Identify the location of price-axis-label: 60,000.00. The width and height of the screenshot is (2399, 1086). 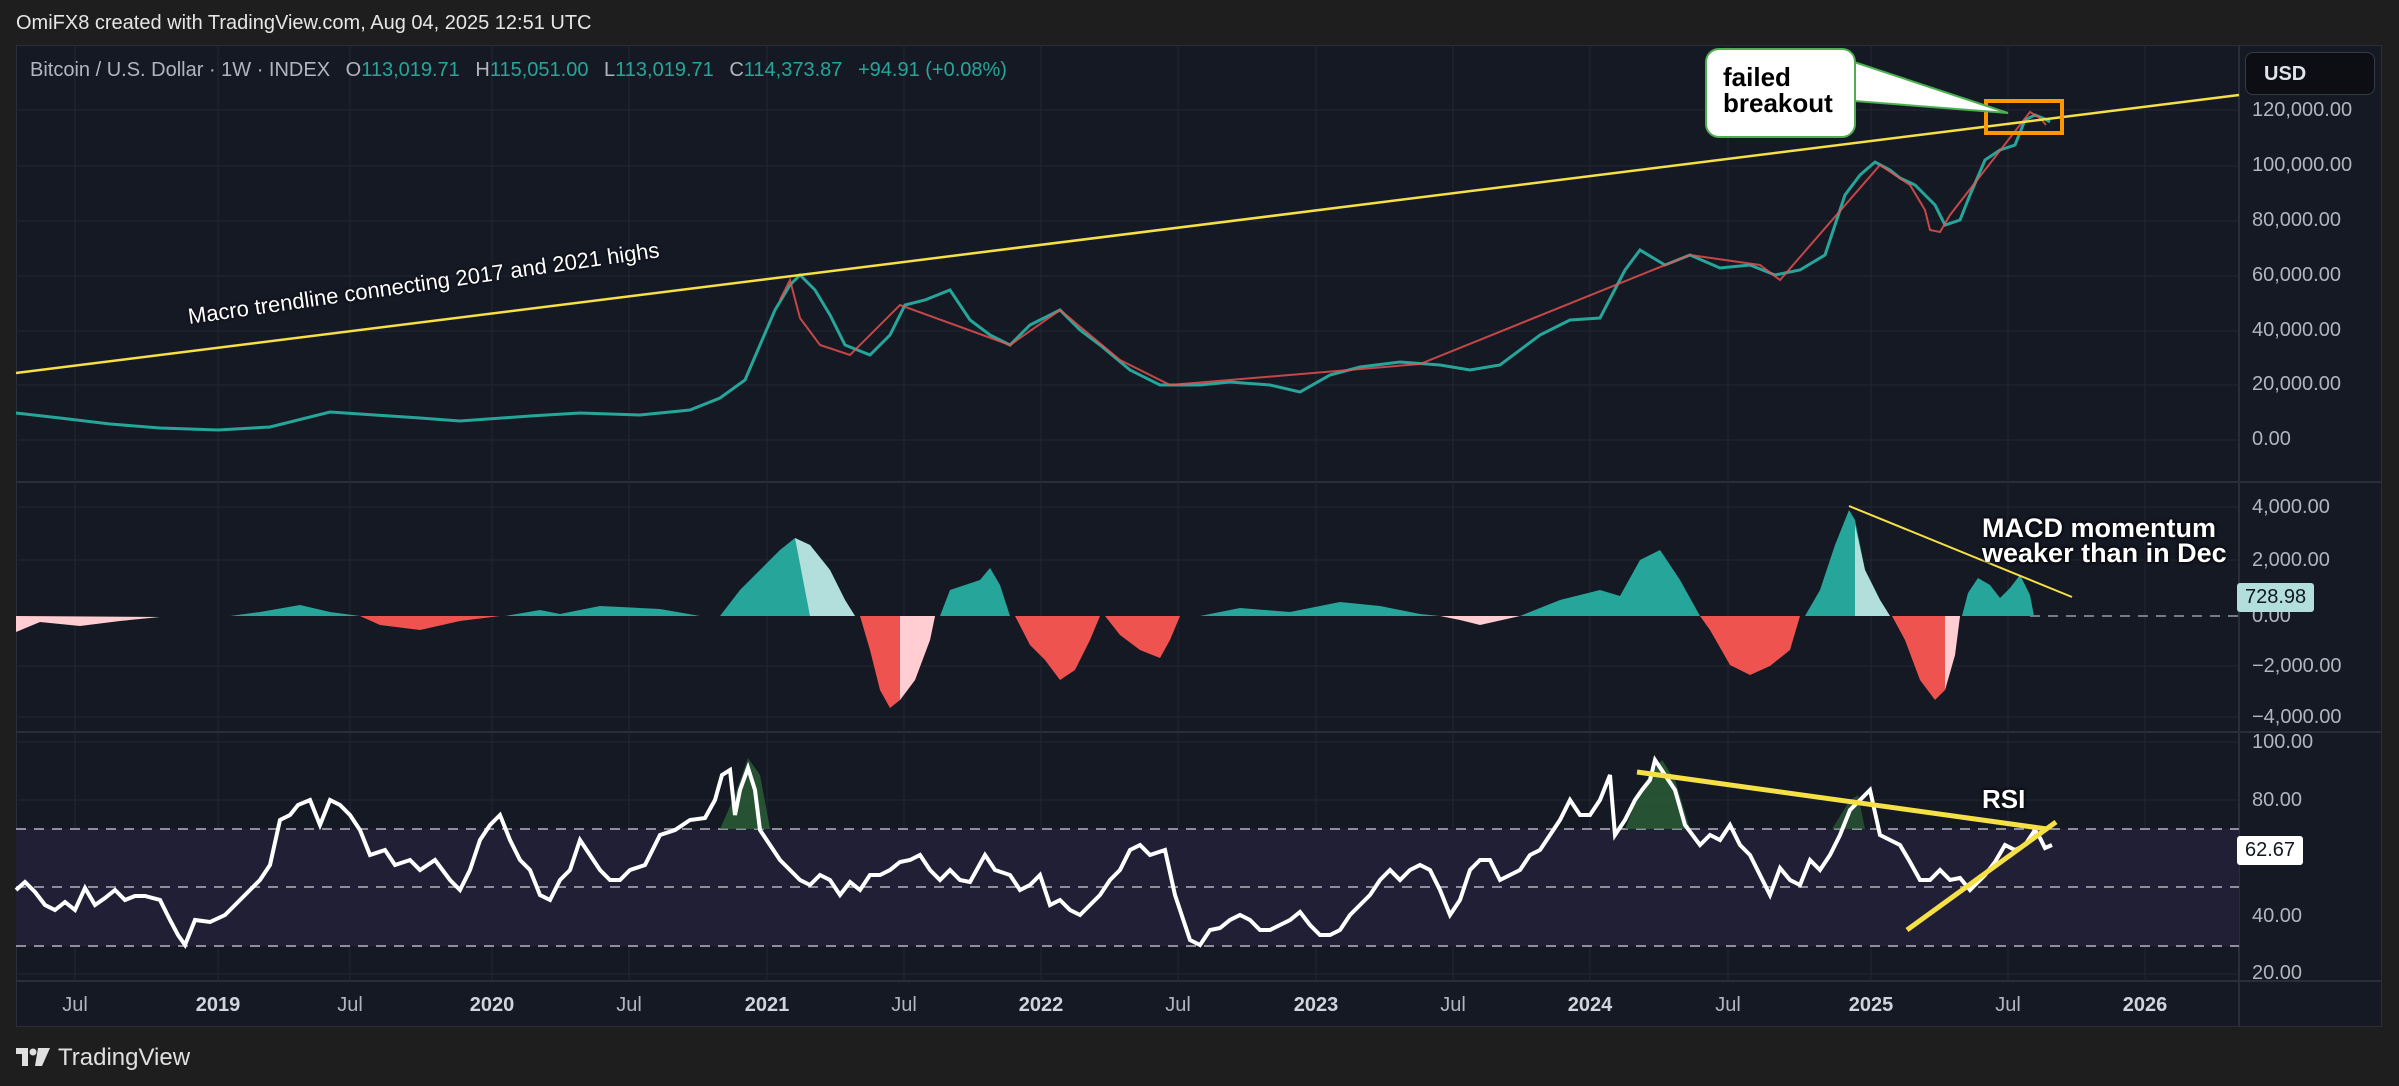
(2296, 275).